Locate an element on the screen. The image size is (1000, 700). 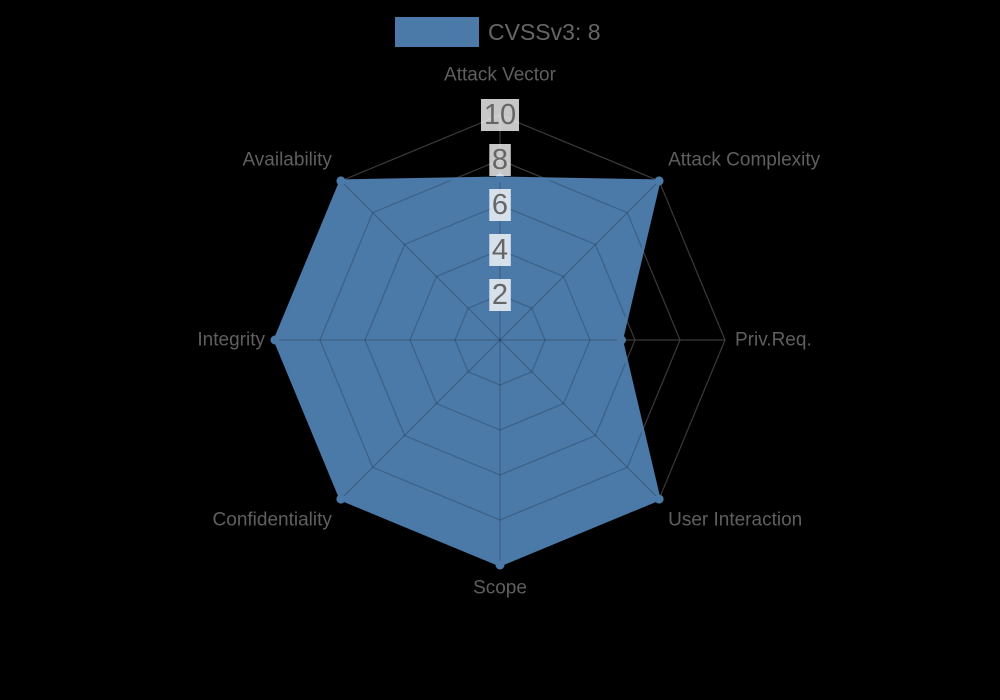
tick-text-6: 6 is located at coordinates (500, 205).